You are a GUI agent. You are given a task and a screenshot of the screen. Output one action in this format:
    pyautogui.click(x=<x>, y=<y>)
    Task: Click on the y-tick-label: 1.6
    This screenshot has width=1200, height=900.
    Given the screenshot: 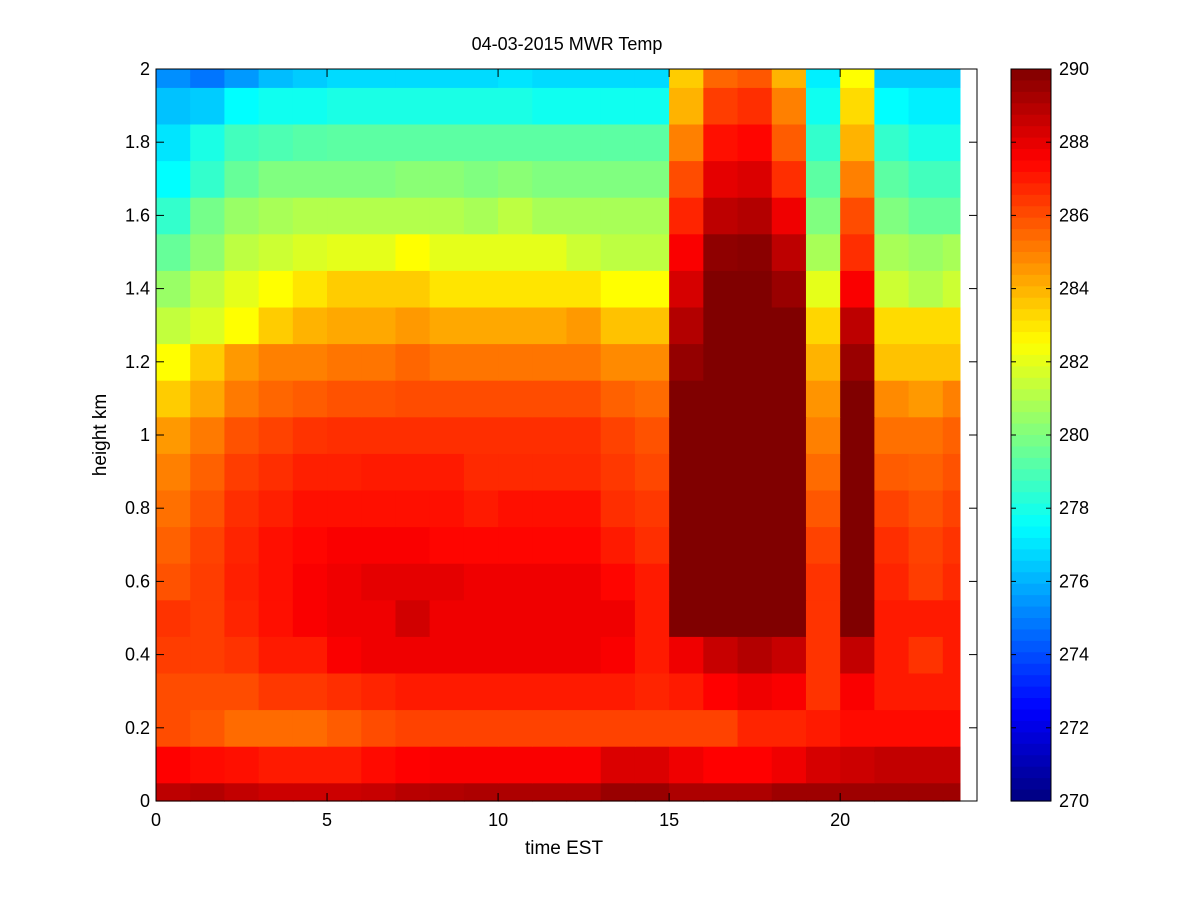 What is the action you would take?
    pyautogui.click(x=137, y=215)
    